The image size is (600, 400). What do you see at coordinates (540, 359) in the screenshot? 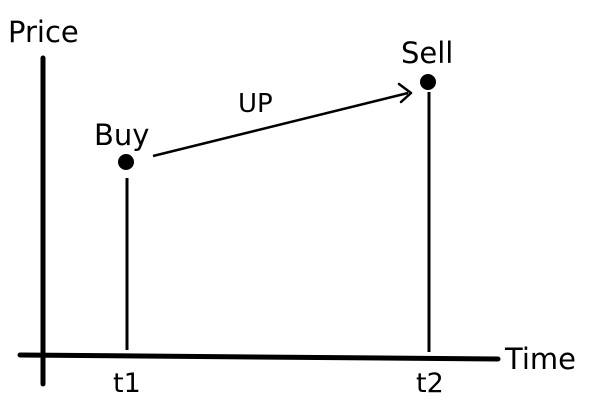
I see `x-axis-label: Time` at bounding box center [540, 359].